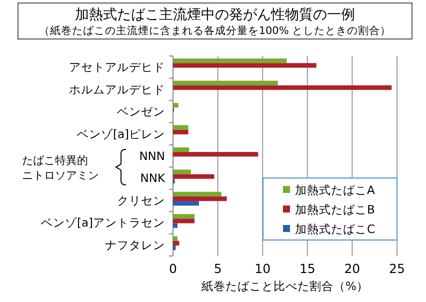 The height and width of the screenshot is (302, 426). Describe the element at coordinates (141, 200) in the screenshot. I see `y-tick-label: クリセン` at that location.